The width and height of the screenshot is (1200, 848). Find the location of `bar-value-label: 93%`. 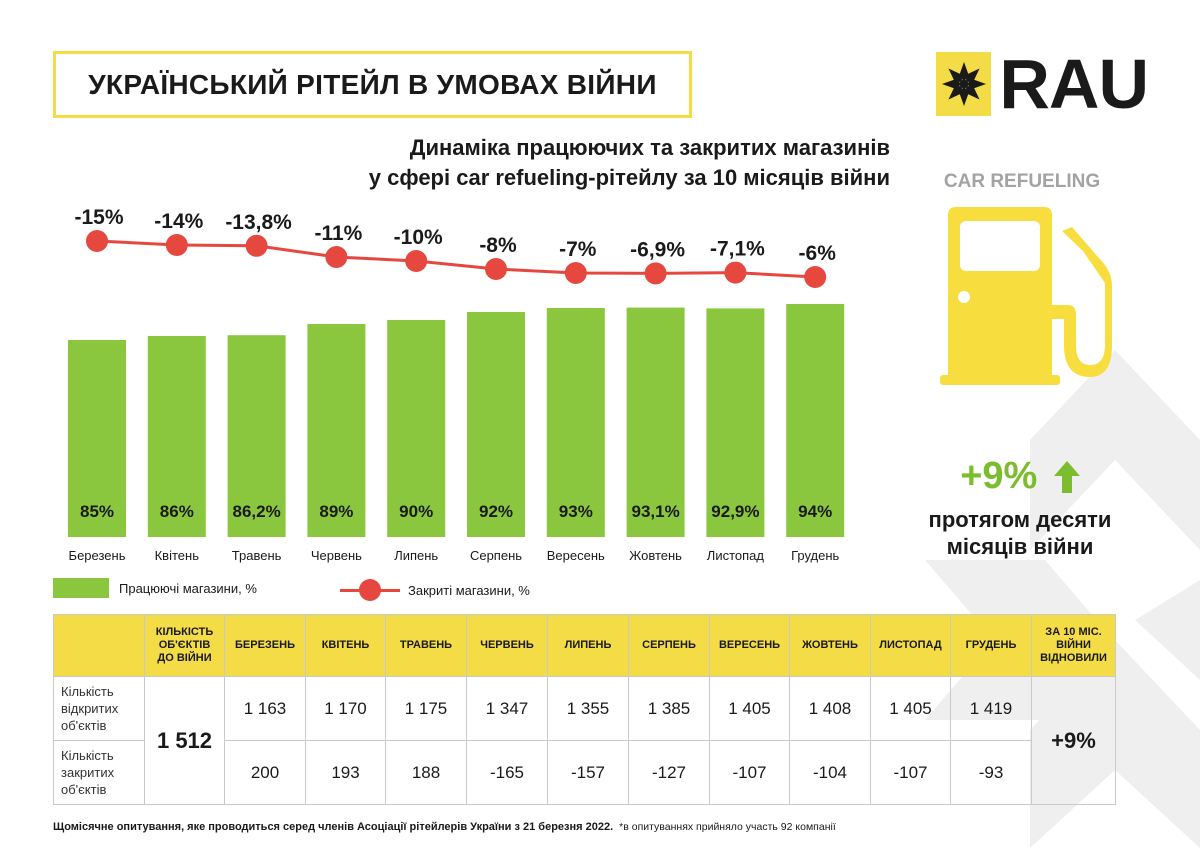

bar-value-label: 93% is located at coordinates (576, 511).